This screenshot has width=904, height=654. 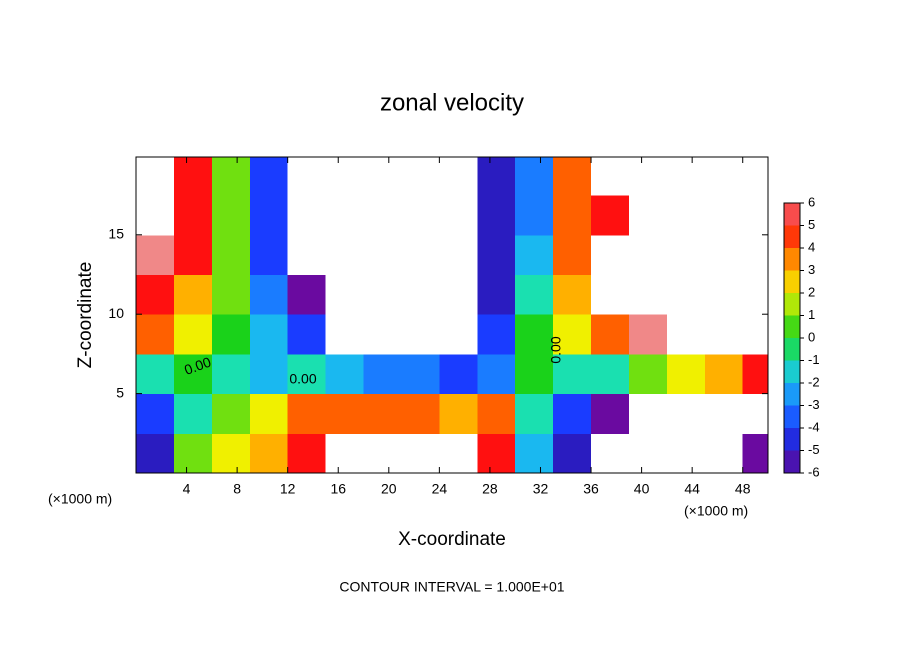 I want to click on colorbar-frame, so click(x=792, y=338).